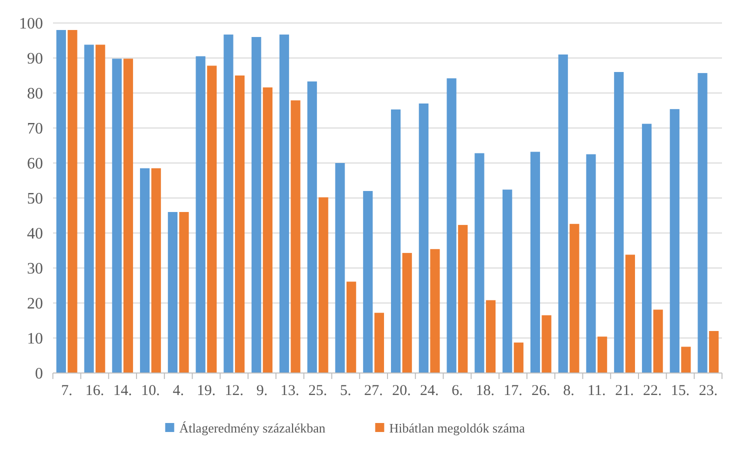 The height and width of the screenshot is (454, 736). Describe the element at coordinates (178, 391) in the screenshot. I see `x-tick-label: 4.` at that location.